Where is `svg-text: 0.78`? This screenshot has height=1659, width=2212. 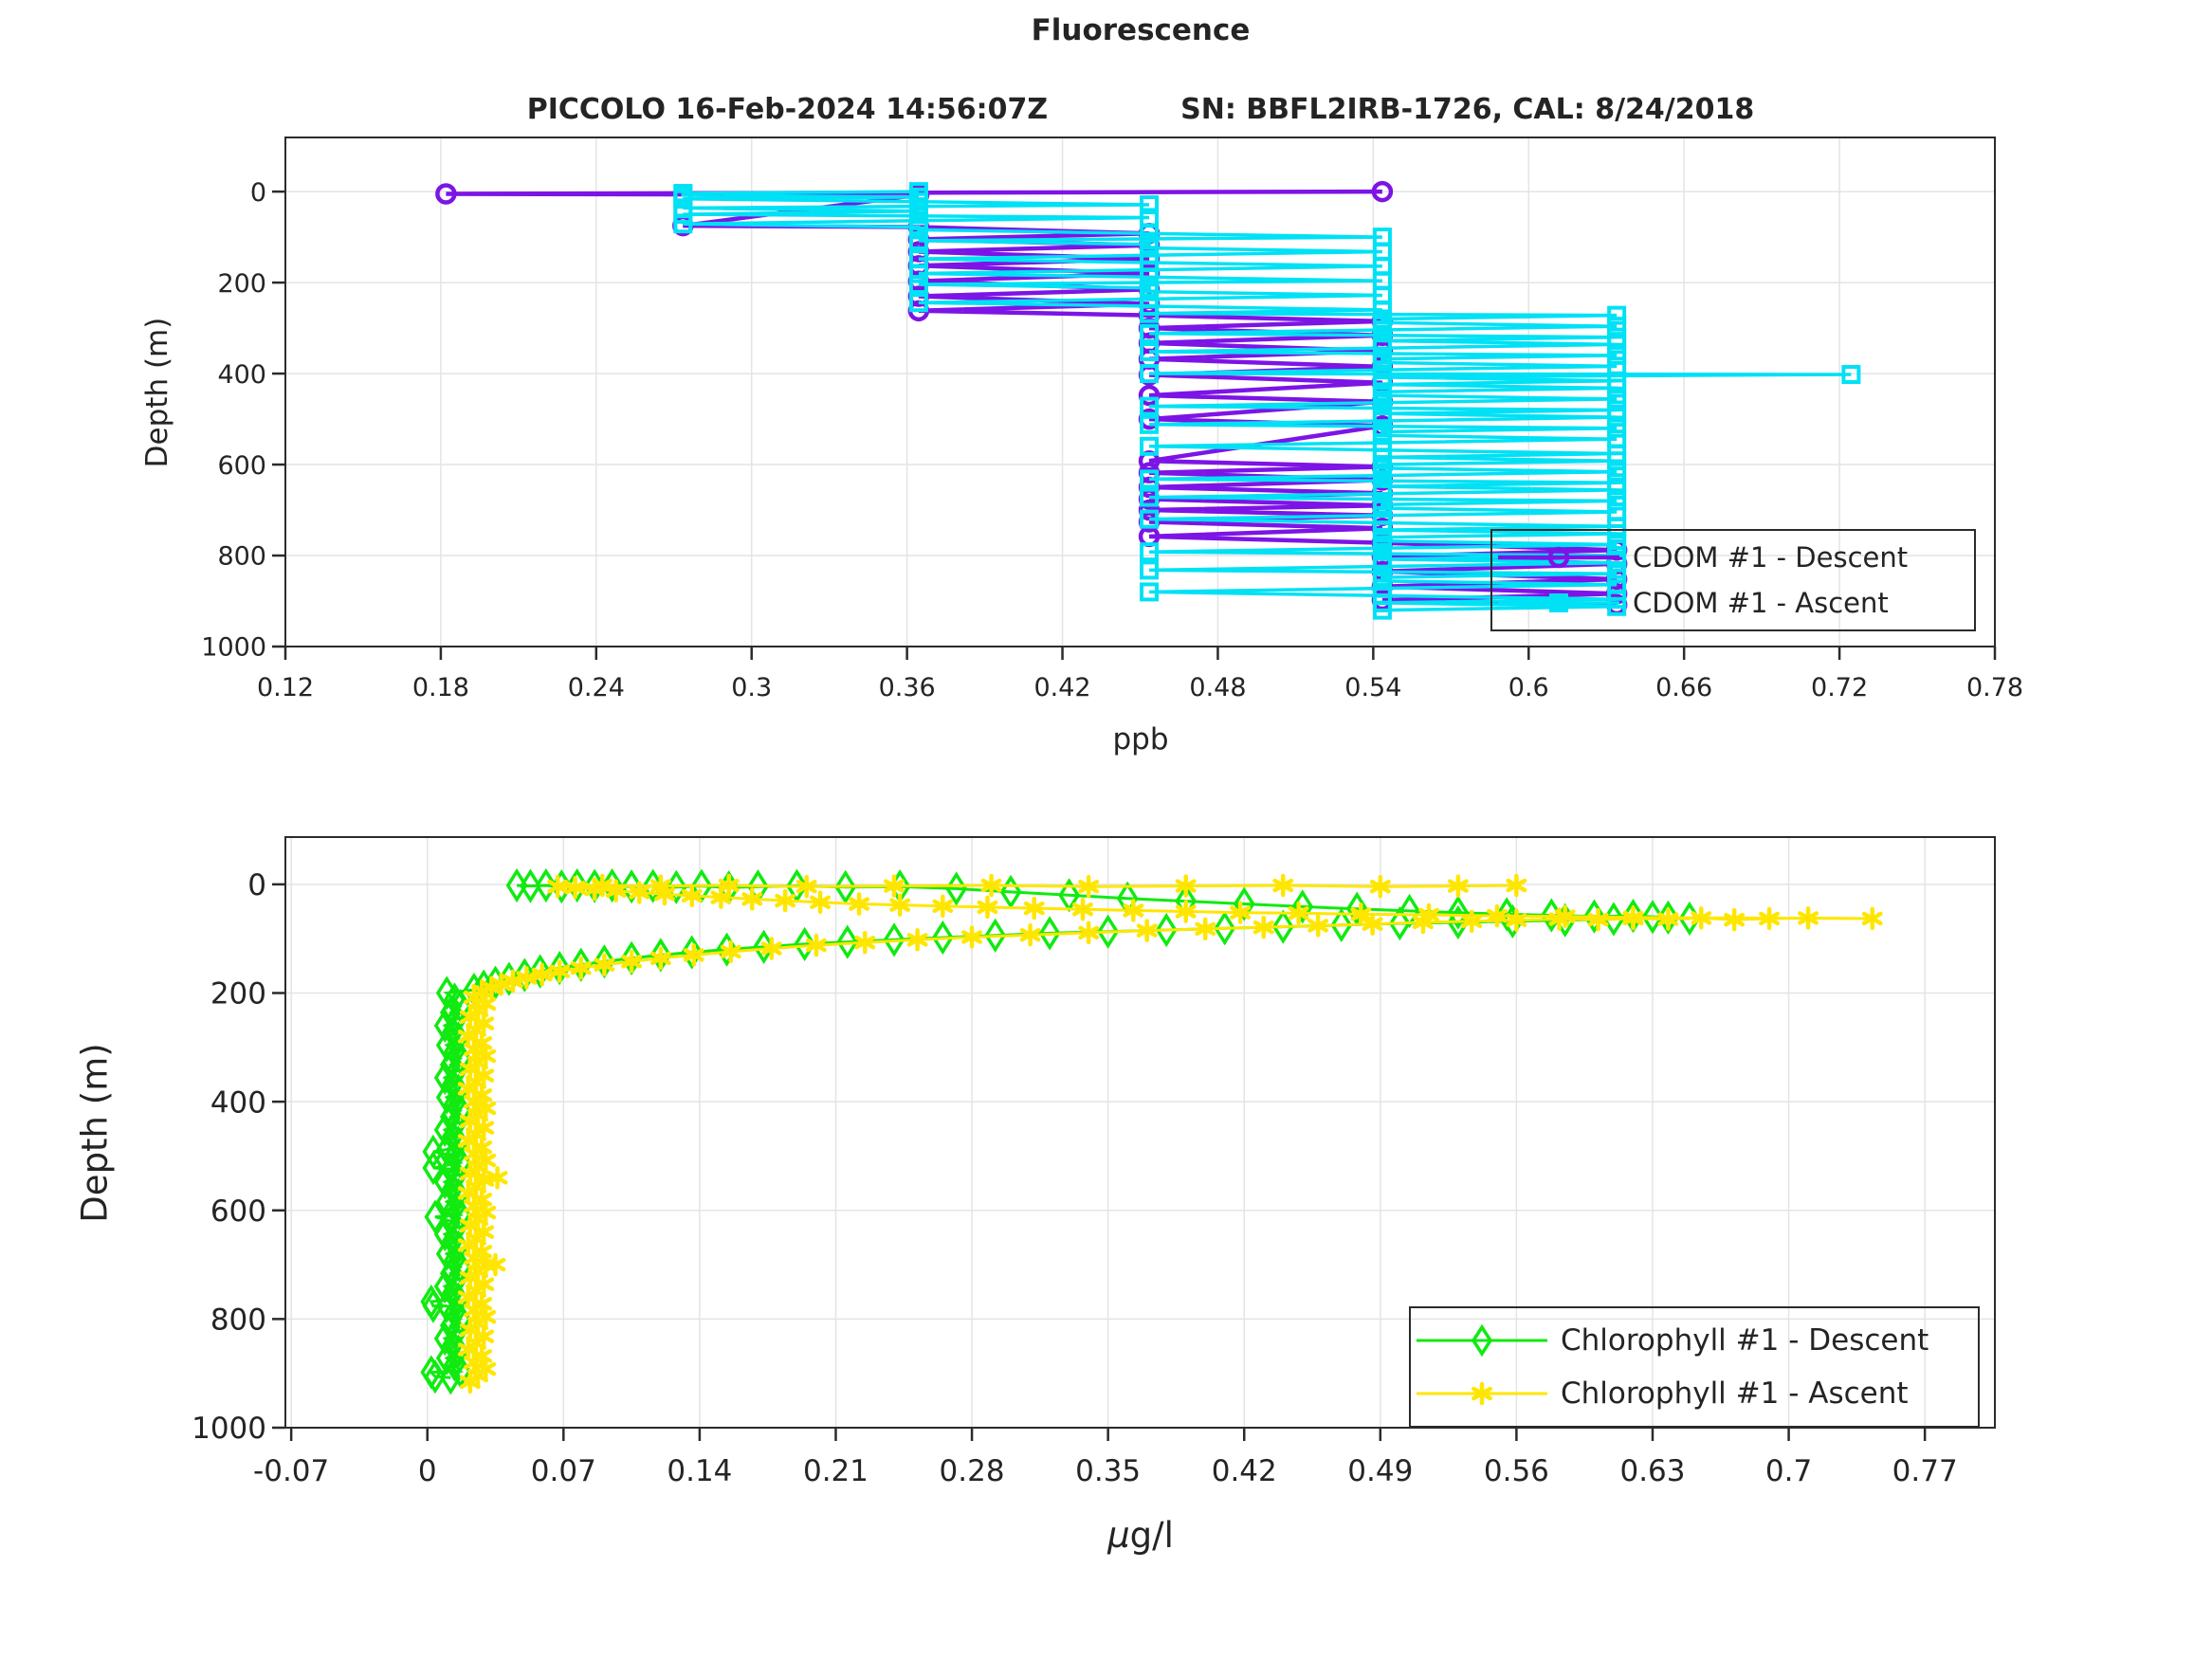 svg-text: 0.78 is located at coordinates (1994, 687).